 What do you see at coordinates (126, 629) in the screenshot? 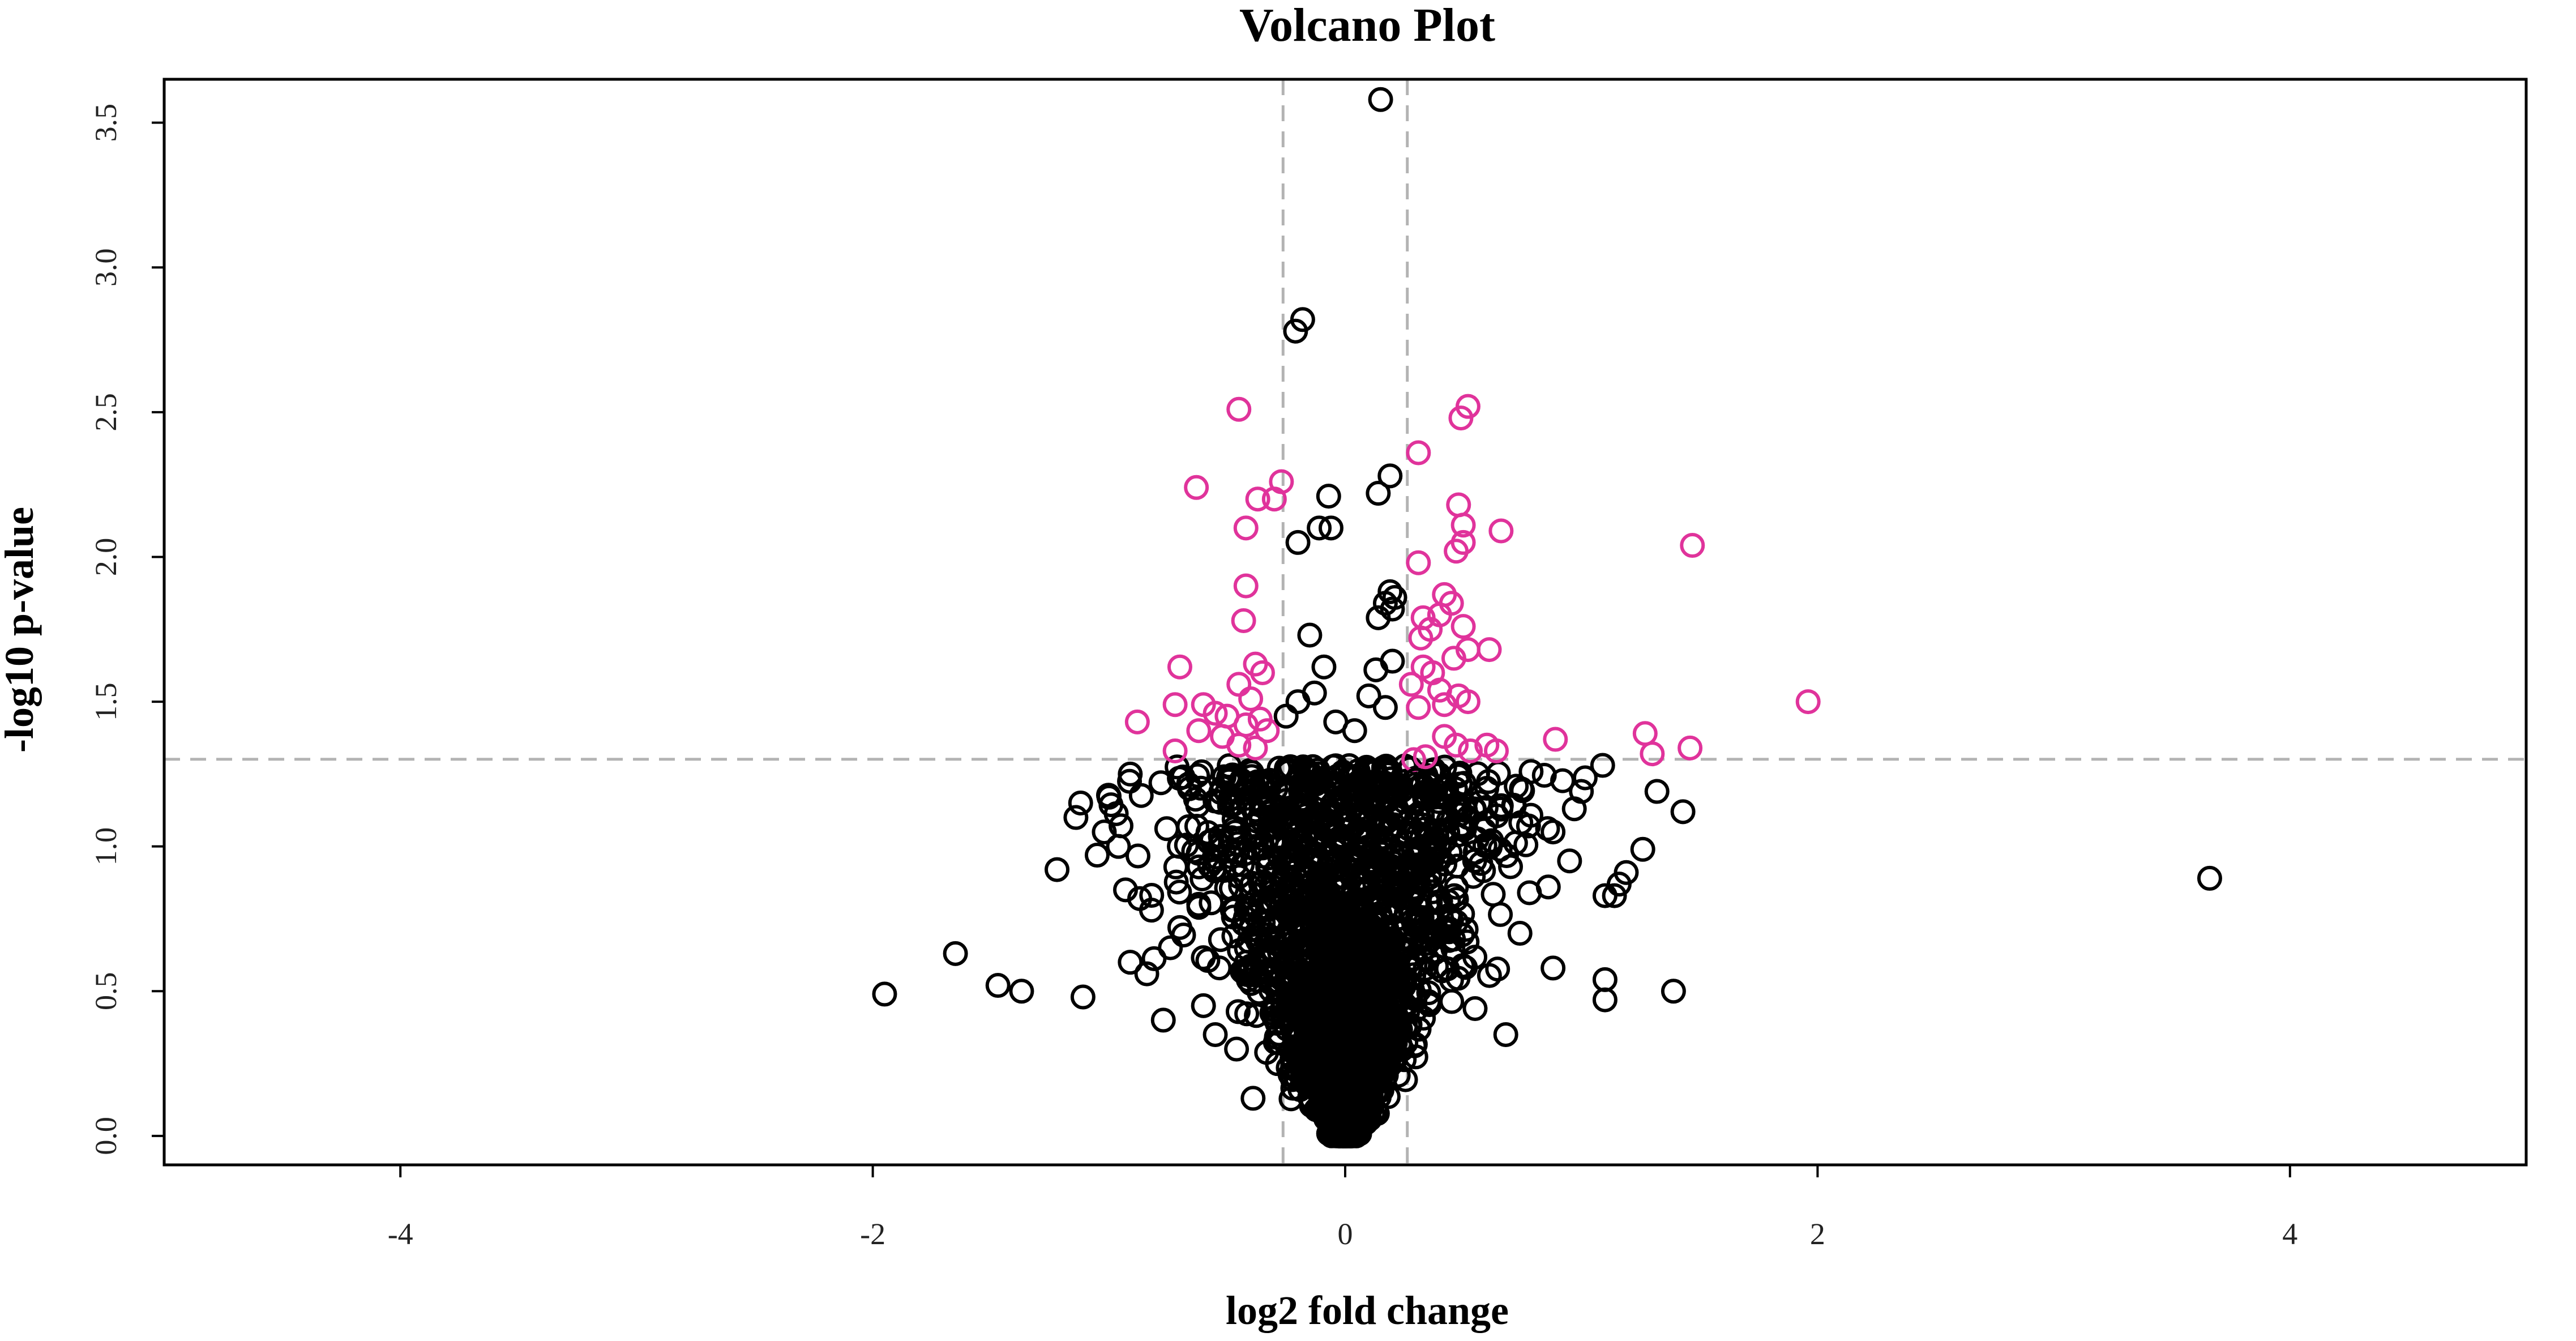
I see `y-axis-ticks: 0.0 0.5 1.0 1.5 2.0 2.5 3.0 3.5` at bounding box center [126, 629].